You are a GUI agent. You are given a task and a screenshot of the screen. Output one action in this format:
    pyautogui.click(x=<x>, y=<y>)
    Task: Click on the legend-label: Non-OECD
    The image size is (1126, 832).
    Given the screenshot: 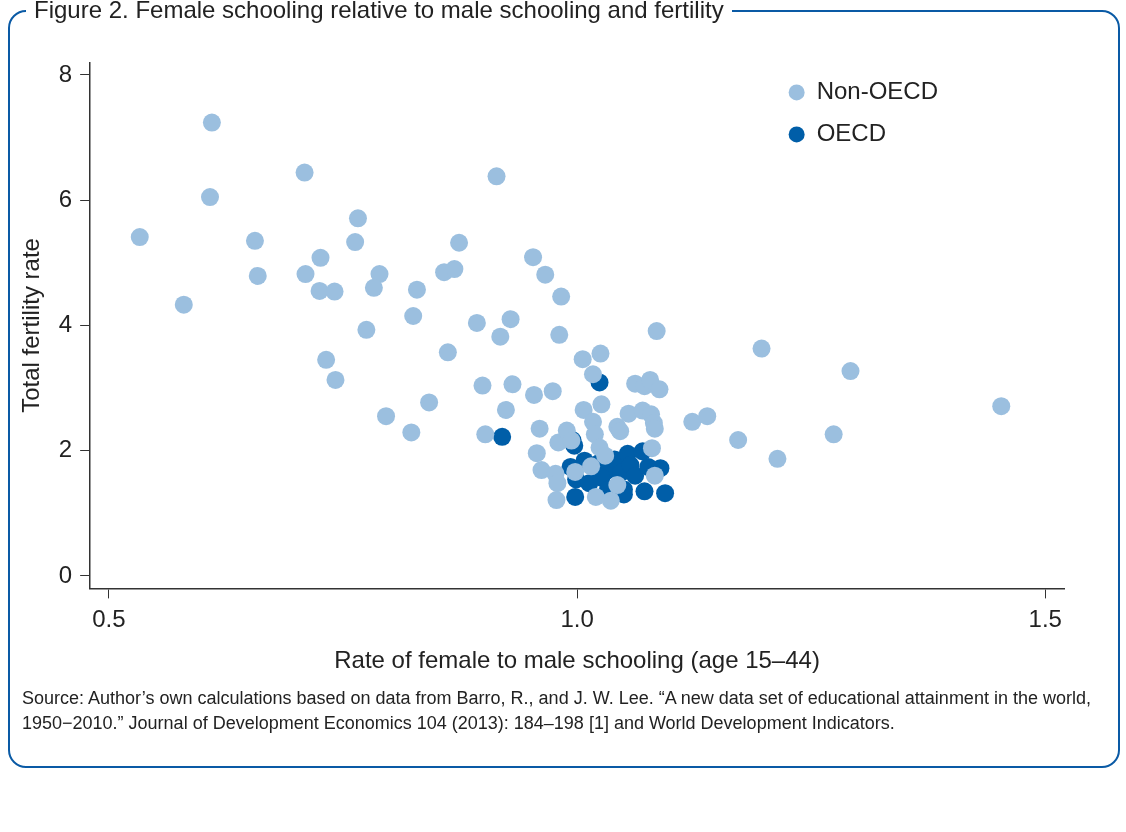 What is the action you would take?
    pyautogui.click(x=877, y=91)
    